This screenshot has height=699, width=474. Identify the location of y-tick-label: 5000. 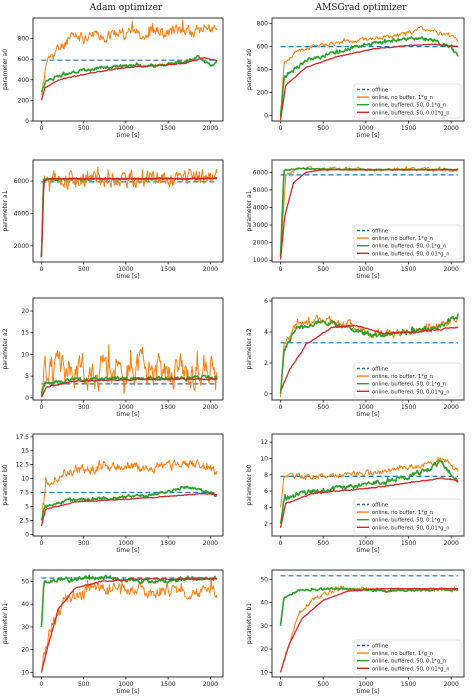
(260, 190).